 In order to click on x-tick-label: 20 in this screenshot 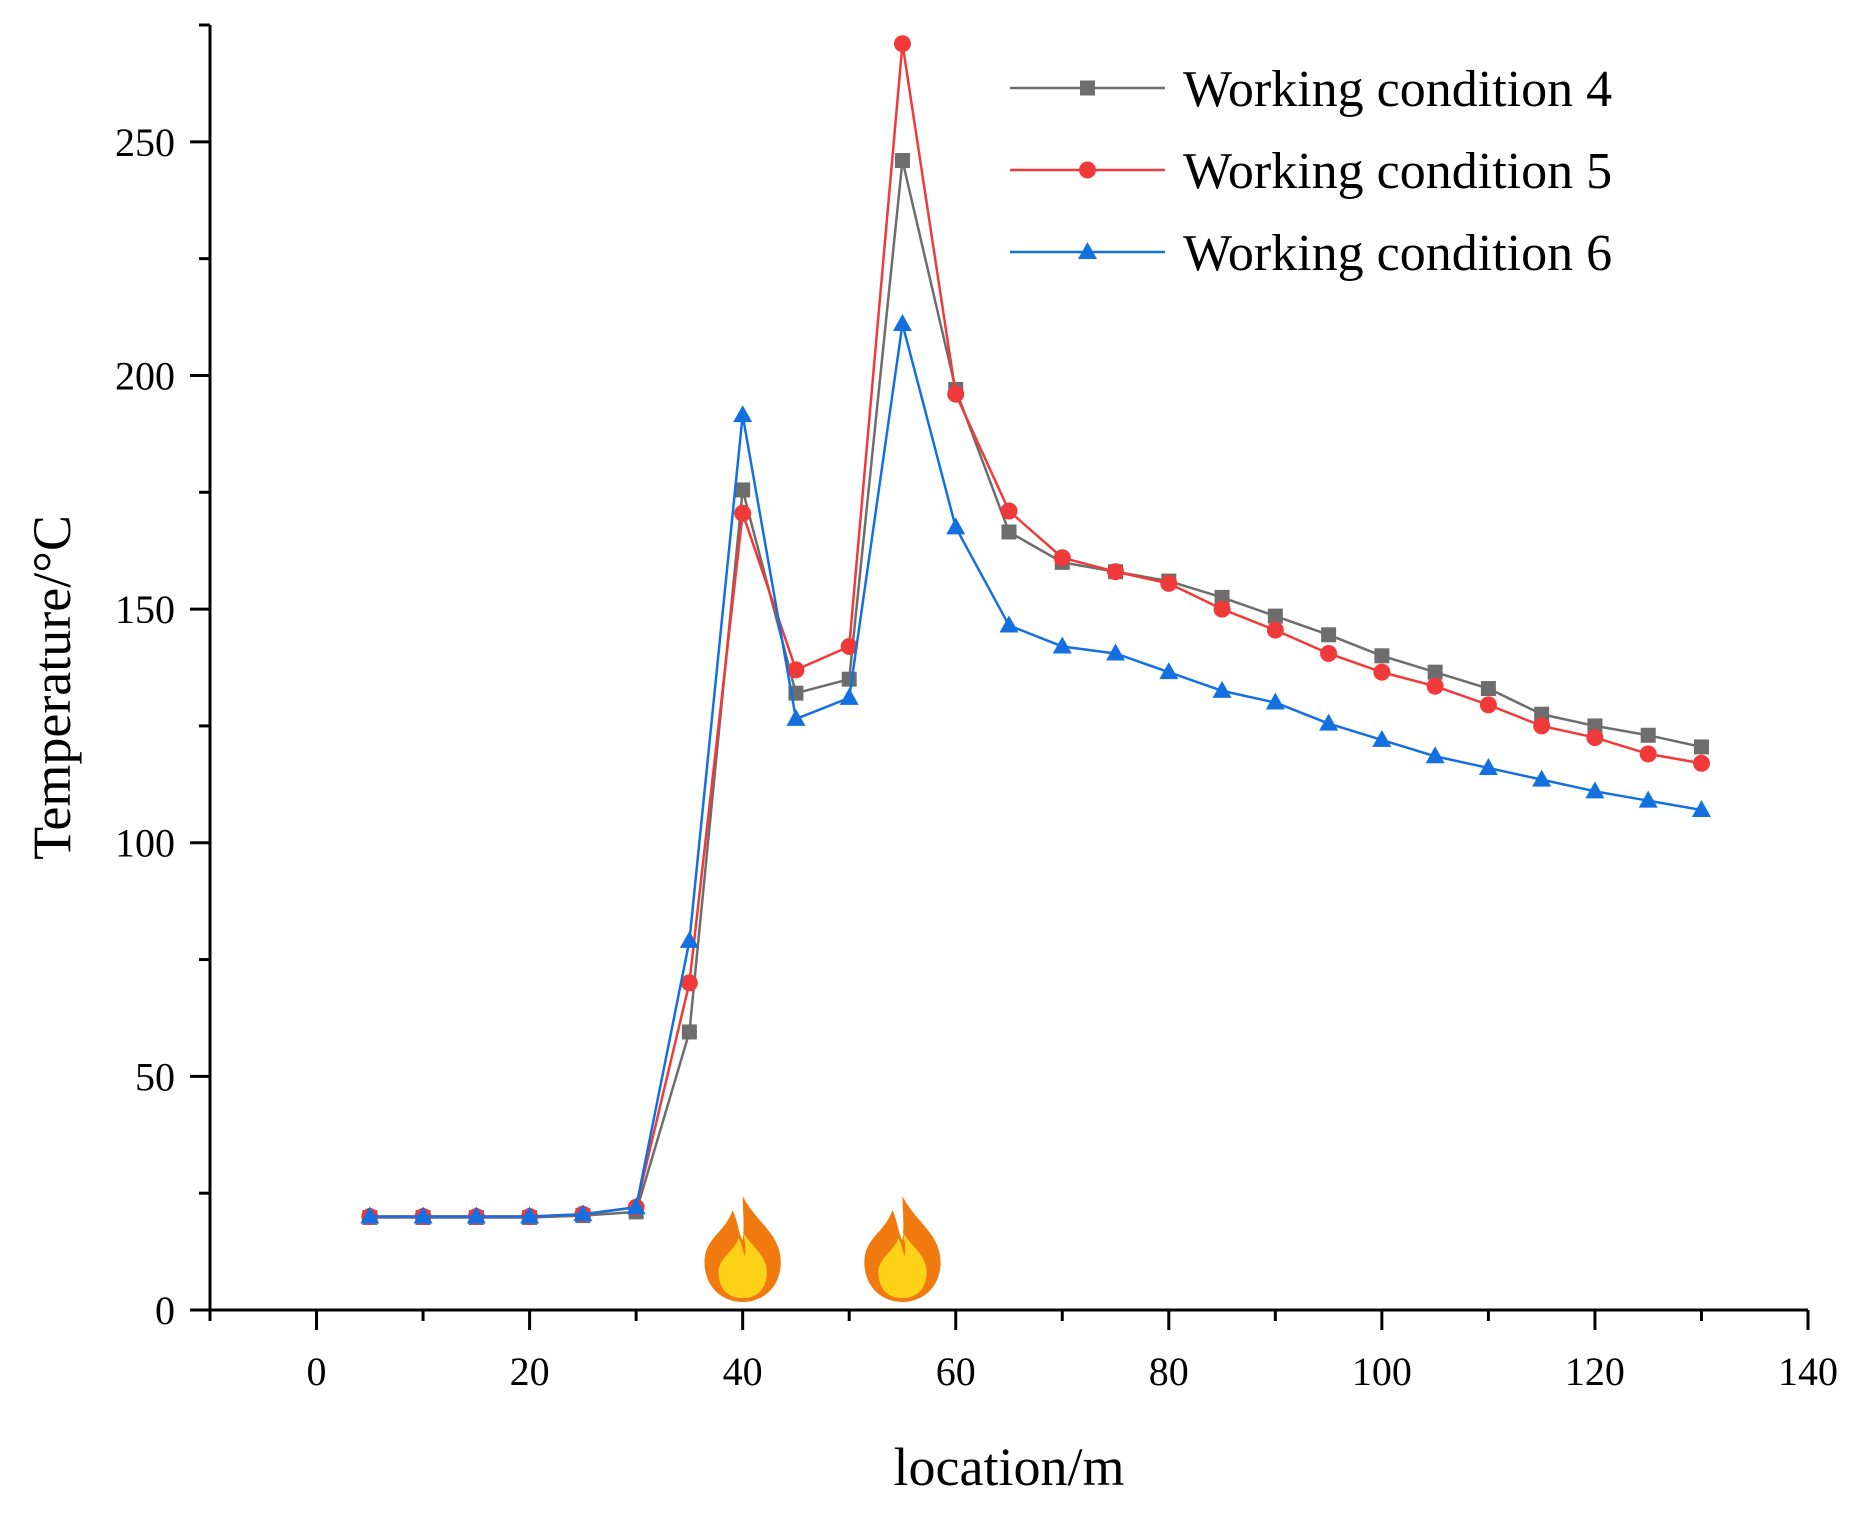, I will do `click(530, 1371)`.